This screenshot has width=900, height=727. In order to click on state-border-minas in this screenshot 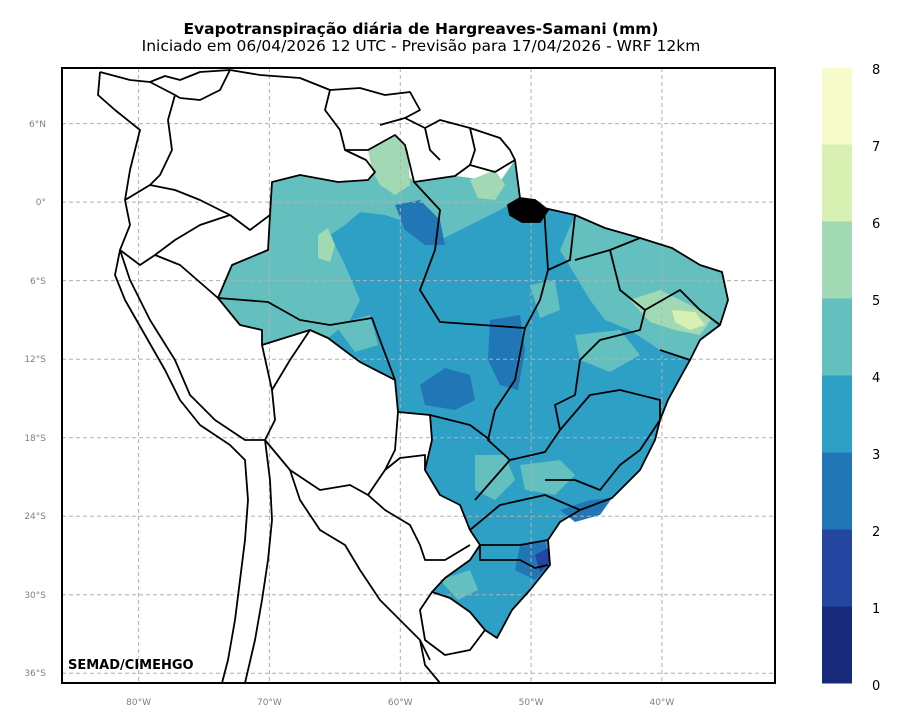, I will do `click(603, 440)`.